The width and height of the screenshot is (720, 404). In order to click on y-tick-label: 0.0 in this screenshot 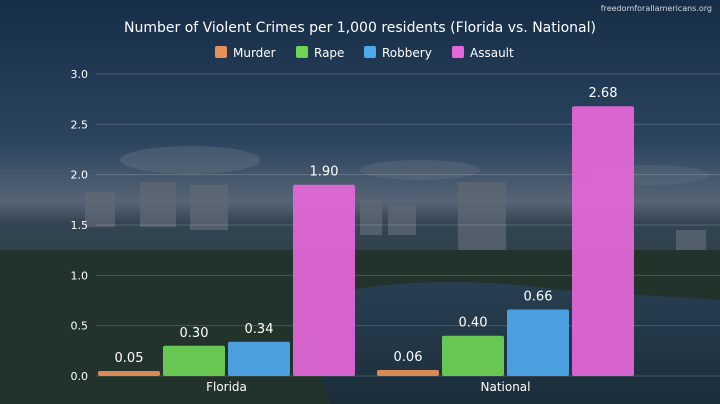, I will do `click(80, 376)`.